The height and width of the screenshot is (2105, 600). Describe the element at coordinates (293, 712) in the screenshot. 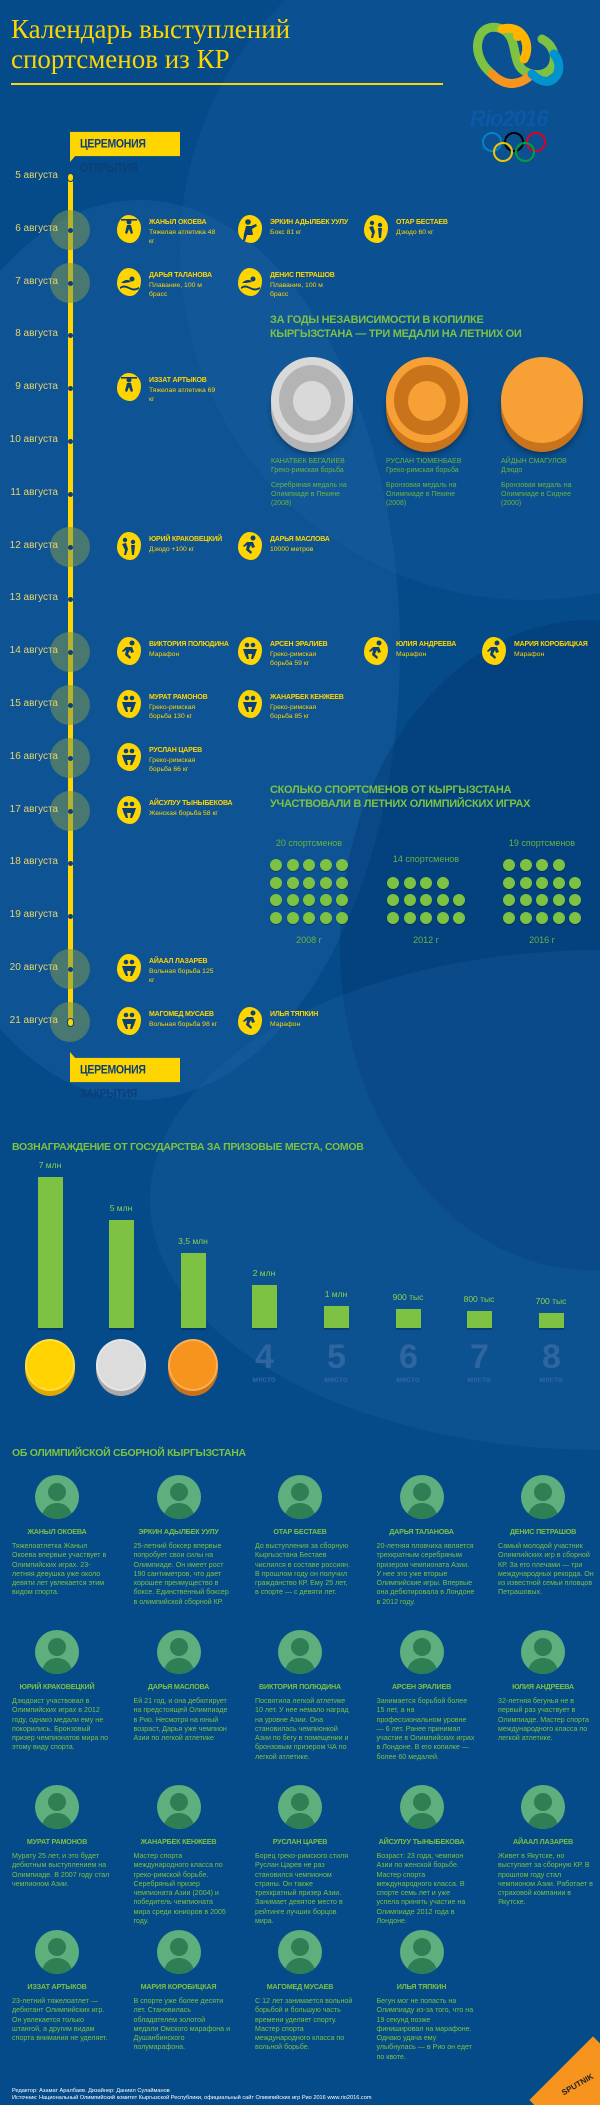

I see `athlete-event: Греко-римская борьба 85 кг` at that location.